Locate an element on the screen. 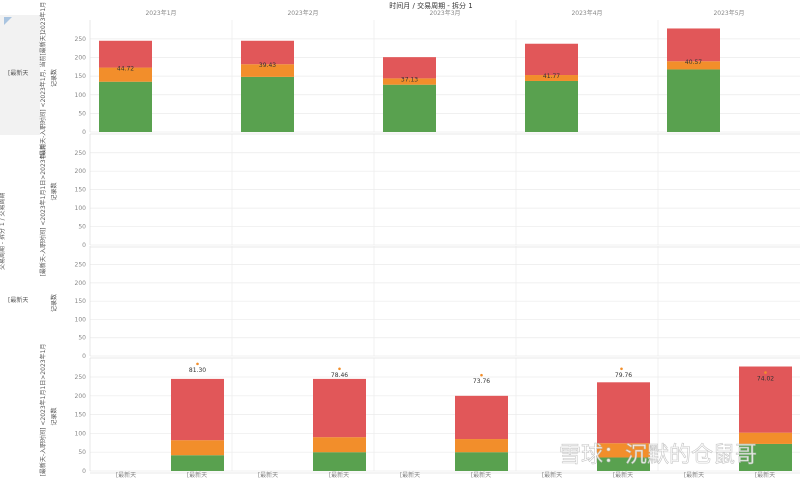 Image resolution: width=800 pixels, height=479 pixels. data-label: 79.76 is located at coordinates (623, 375).